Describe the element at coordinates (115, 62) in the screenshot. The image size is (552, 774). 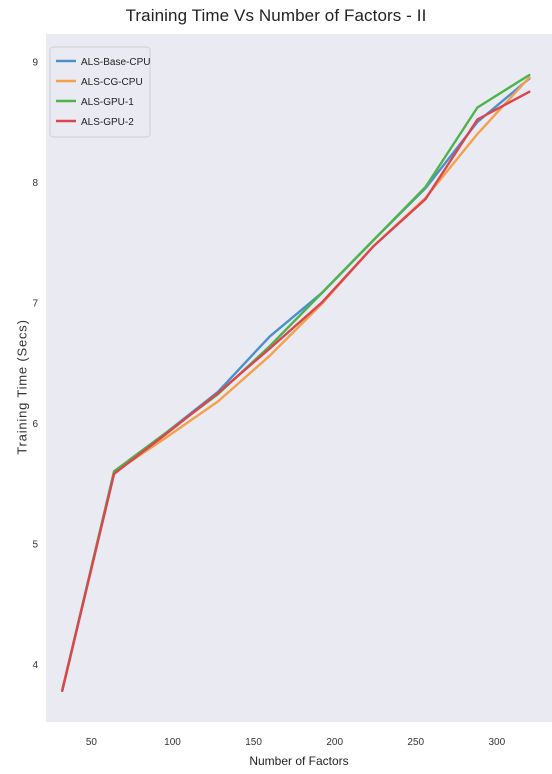
I see `legend-label: ALS-Base-CPU` at that location.